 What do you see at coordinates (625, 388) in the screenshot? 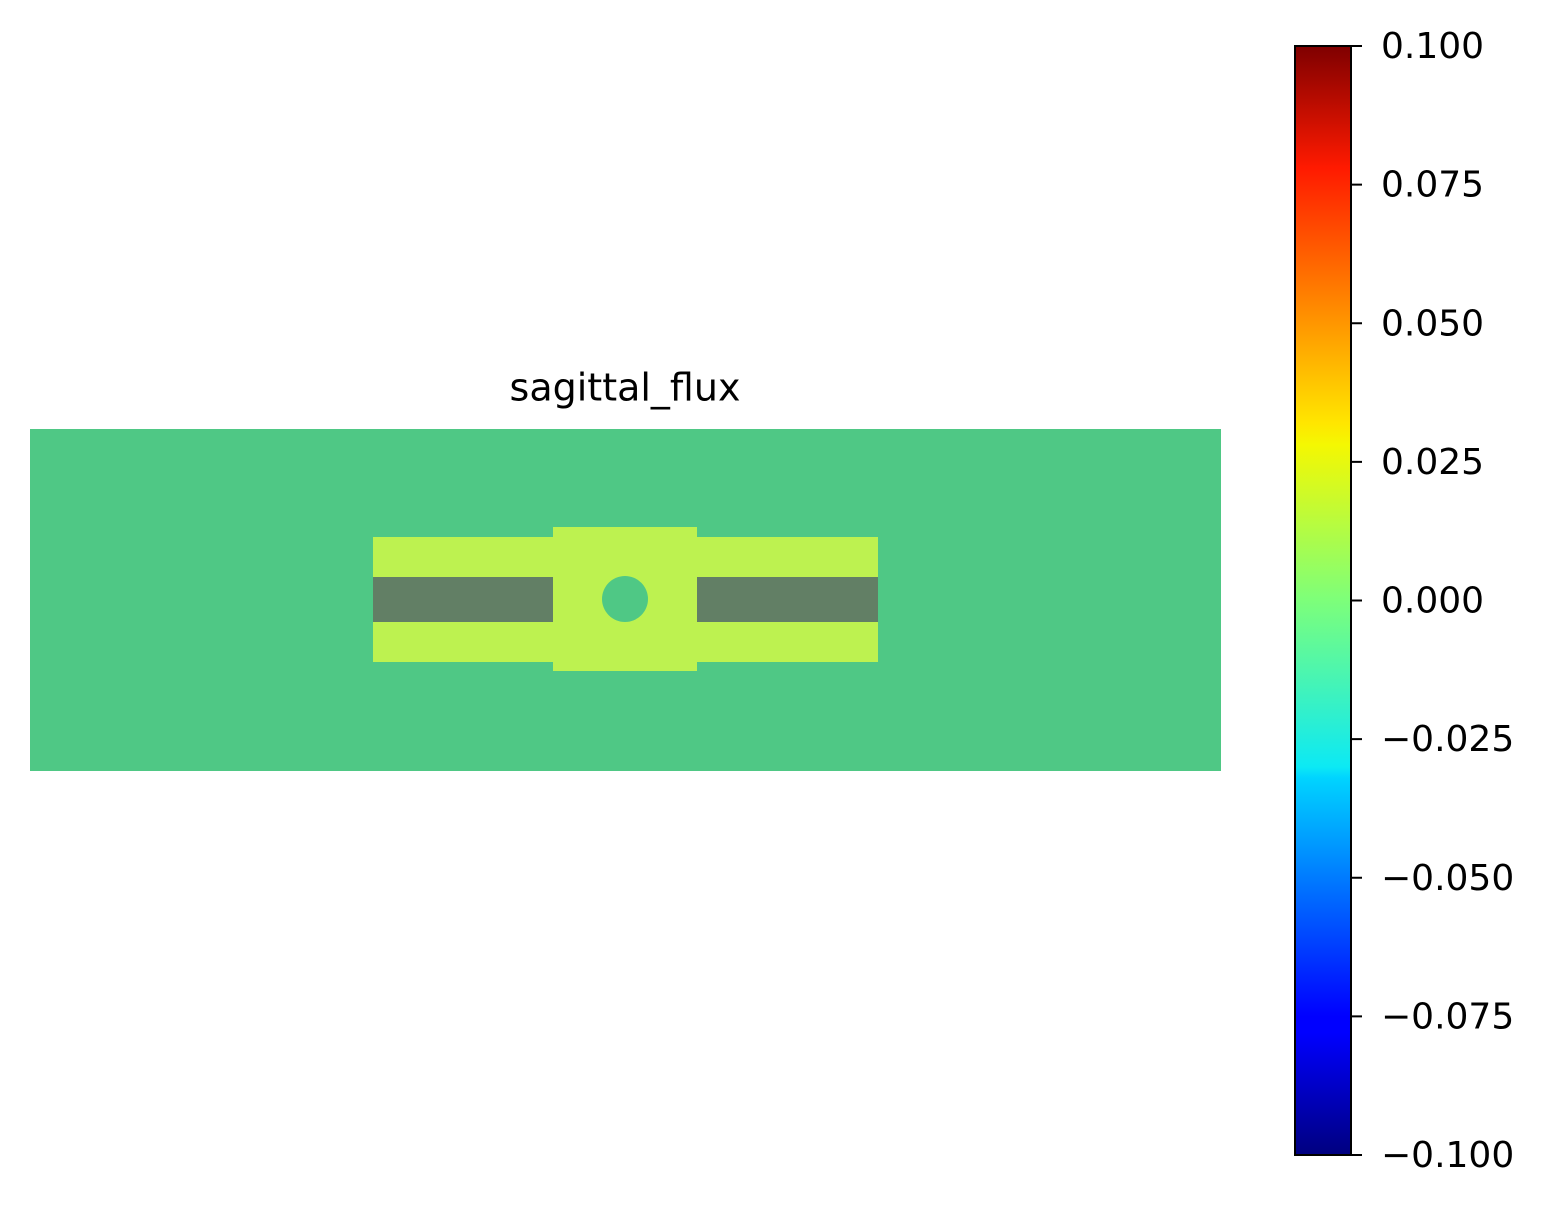
I see `chart-title: sagittal_flux` at bounding box center [625, 388].